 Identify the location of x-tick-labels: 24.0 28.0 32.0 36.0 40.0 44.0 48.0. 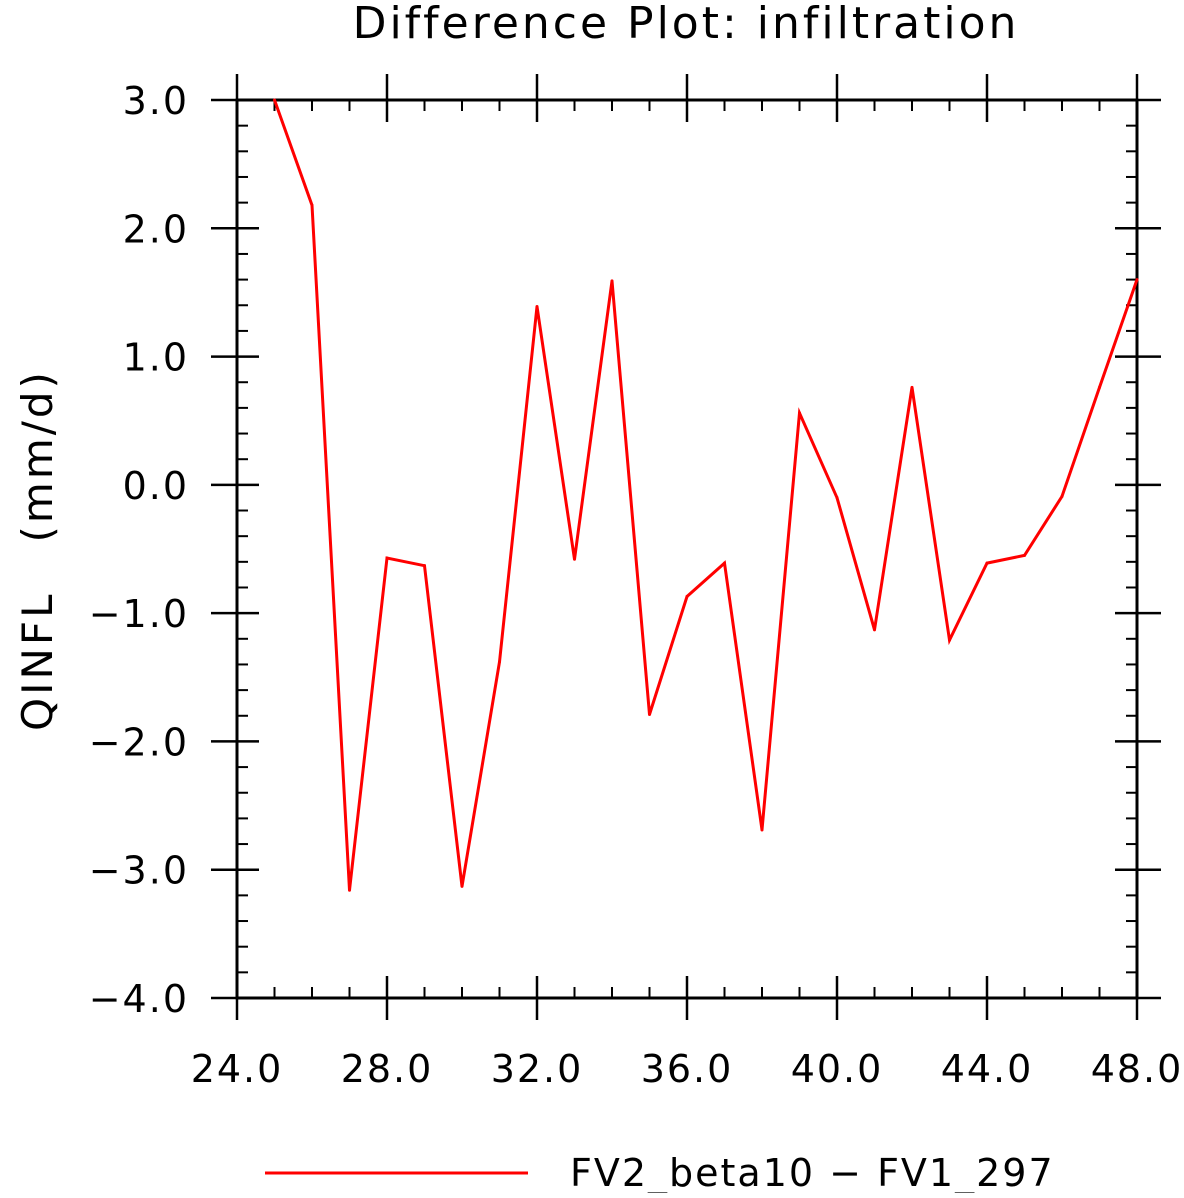
(687, 1069).